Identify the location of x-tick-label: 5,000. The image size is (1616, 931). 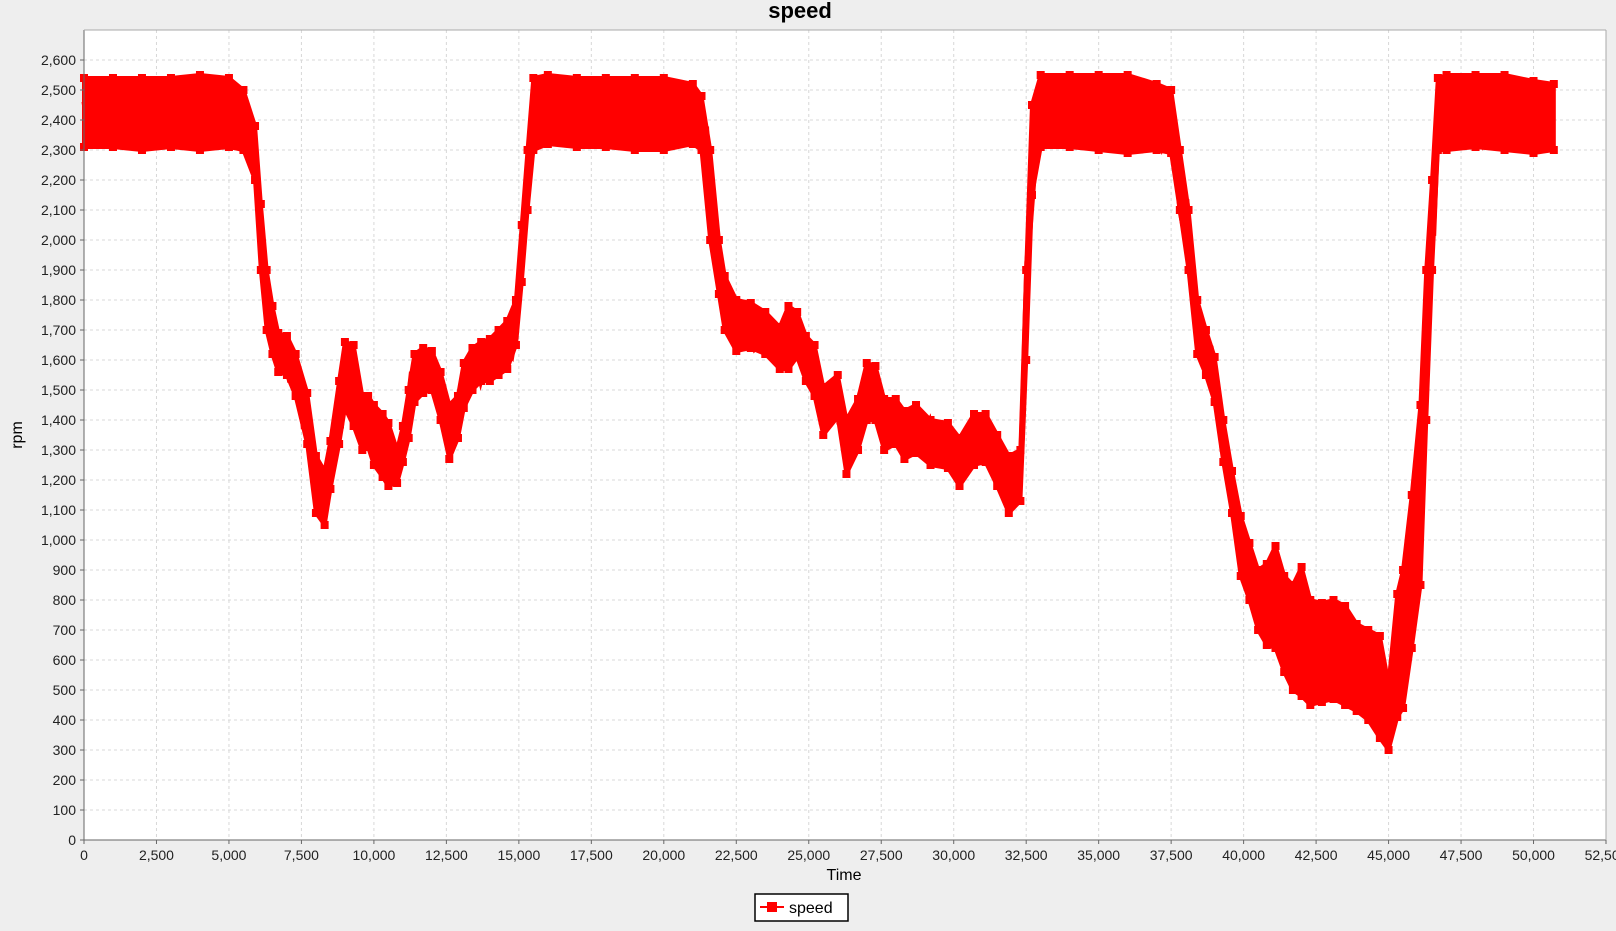
(228, 855).